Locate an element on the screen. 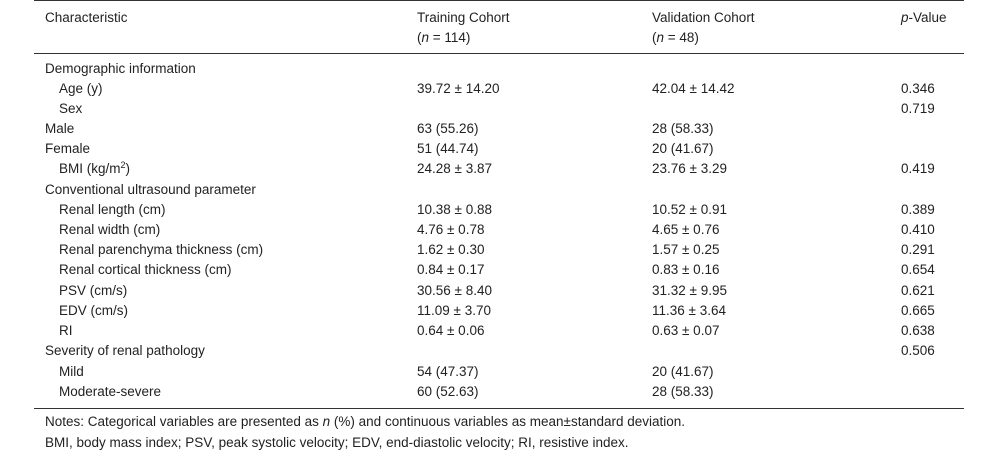 This screenshot has width=1000, height=466. table-row: Sex 0.719 is located at coordinates (500, 109).